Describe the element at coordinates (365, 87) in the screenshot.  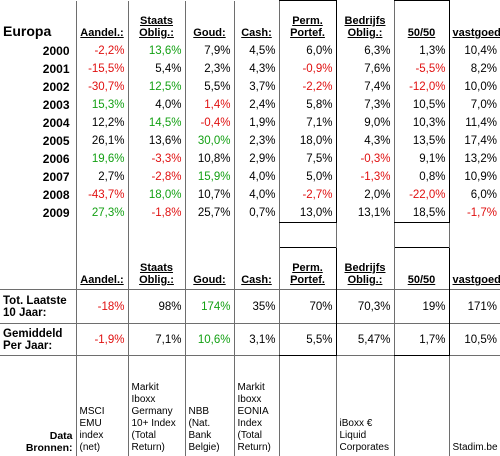
I see `cell-bedrijfs: 7,4%` at that location.